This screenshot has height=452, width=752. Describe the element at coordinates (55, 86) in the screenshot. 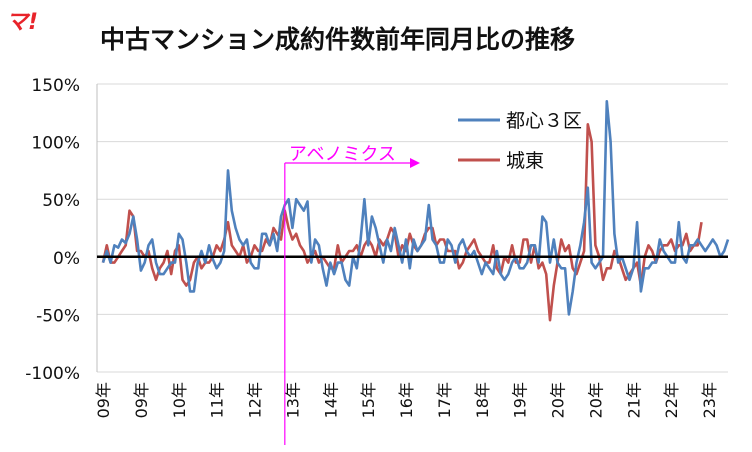

I see `y-tick-label: 150%` at that location.